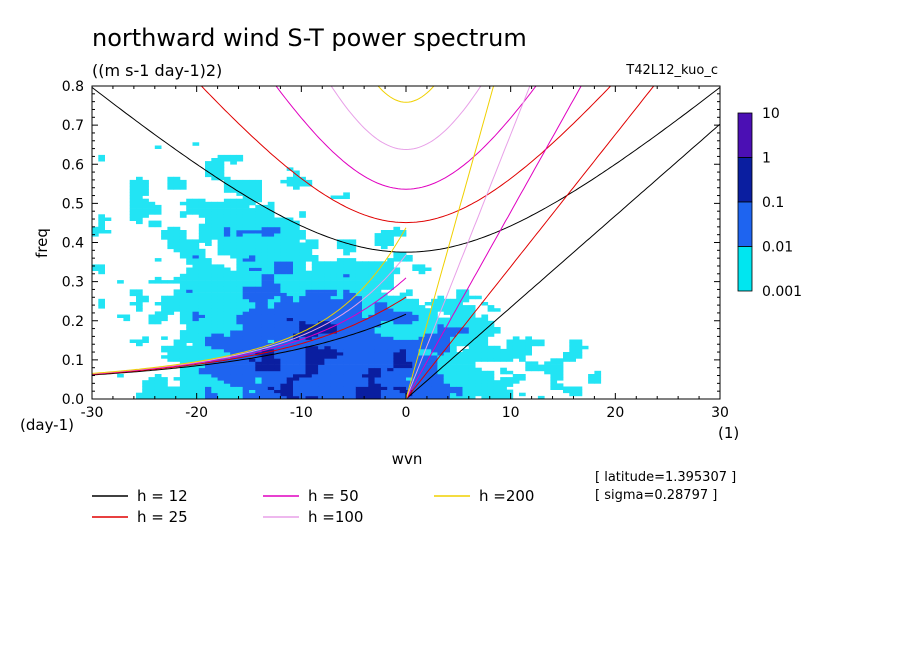 The image size is (904, 654). What do you see at coordinates (766, 159) in the screenshot?
I see `colorbar-label: 1` at bounding box center [766, 159].